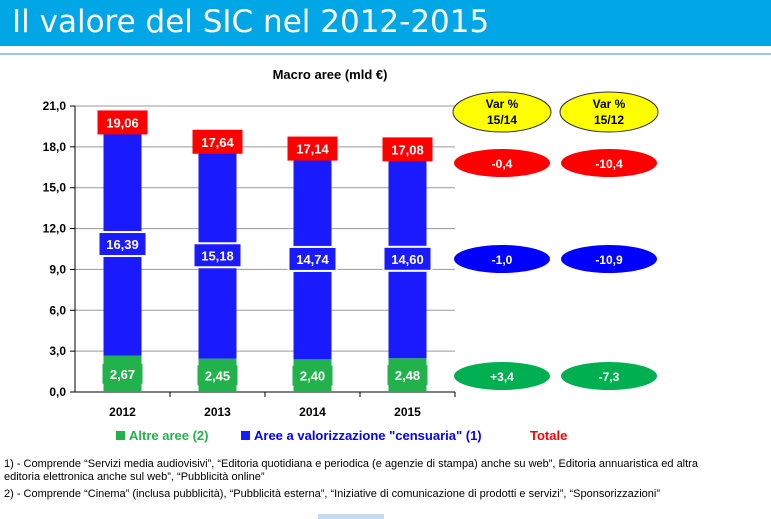 The height and width of the screenshot is (519, 771). I want to click on title-bar: Il valore del SIC nel 2012-2015, so click(385, 23).